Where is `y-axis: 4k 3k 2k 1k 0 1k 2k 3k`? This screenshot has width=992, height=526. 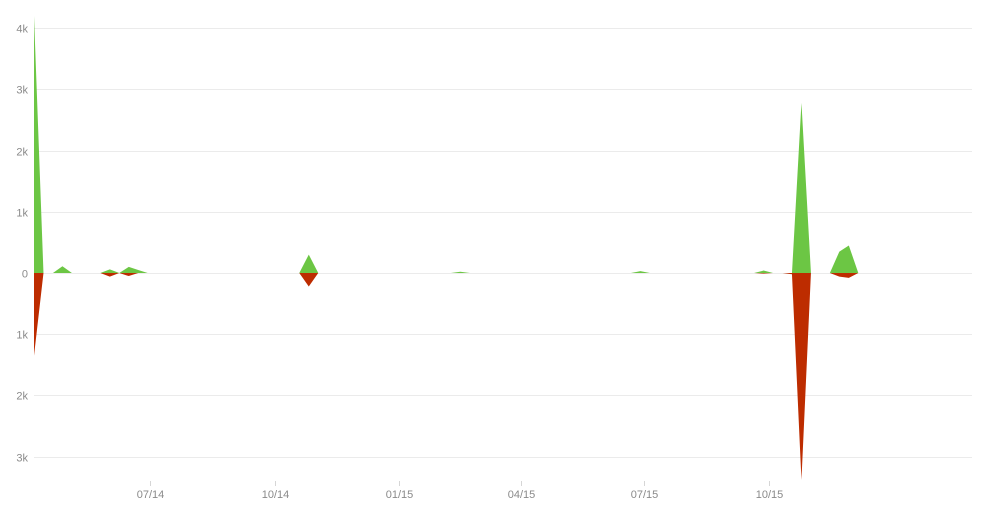
y-axis: 4k 3k 2k 1k 0 1k 2k 3k is located at coordinates (22, 244).